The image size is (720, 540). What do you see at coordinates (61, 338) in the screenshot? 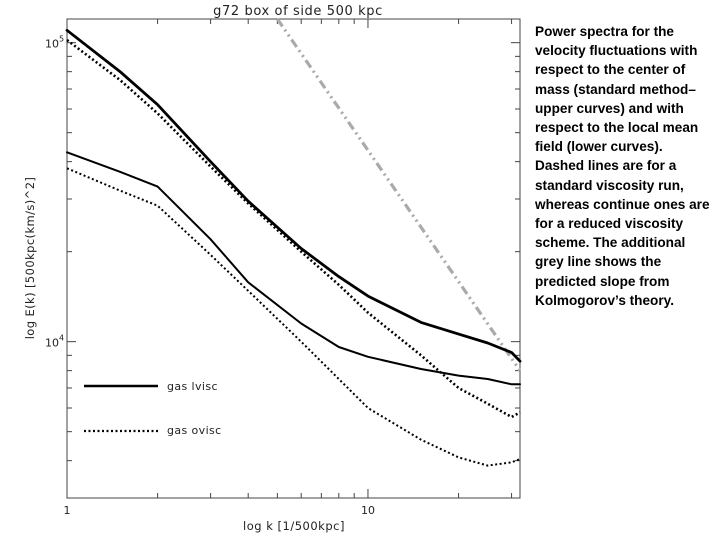
I see `y-tick-label-exponent: 4` at bounding box center [61, 338].